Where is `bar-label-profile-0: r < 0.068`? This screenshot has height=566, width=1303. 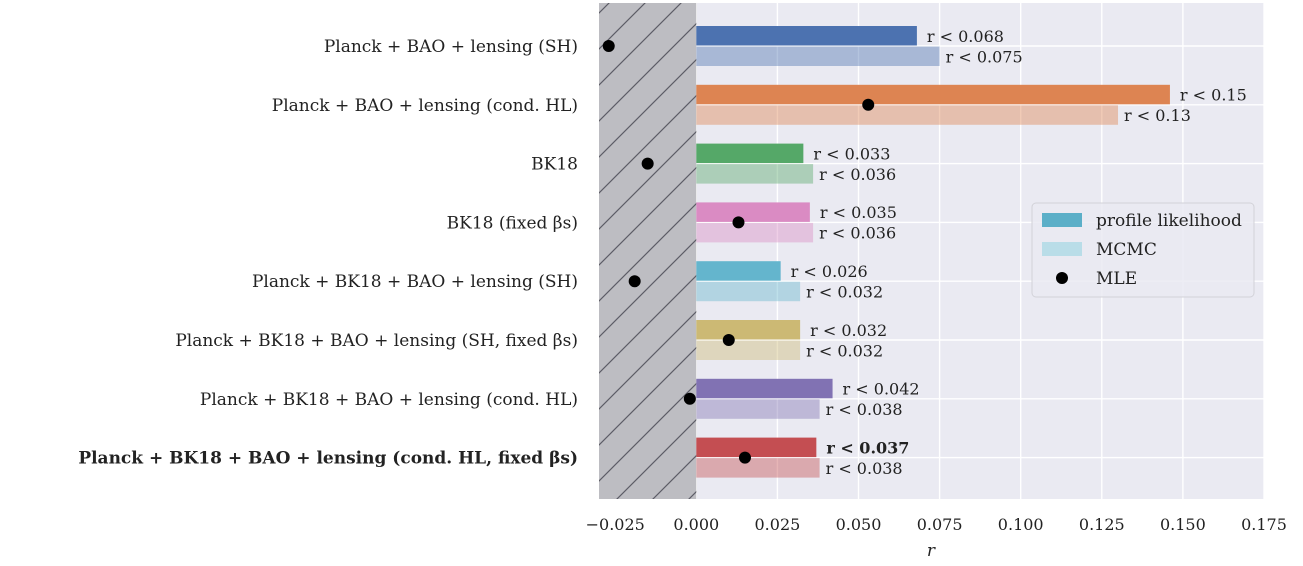 bar-label-profile-0: r < 0.068 is located at coordinates (965, 36).